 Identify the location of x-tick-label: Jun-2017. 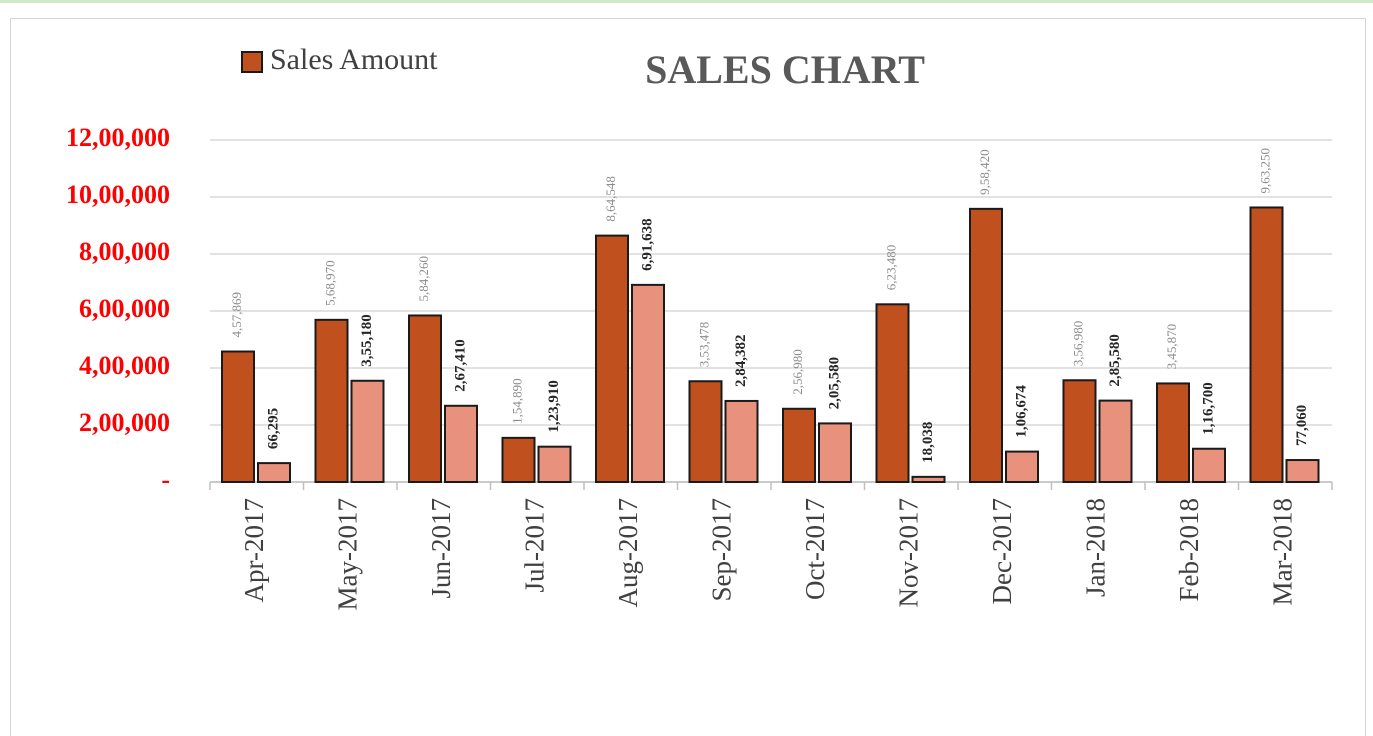
(441, 548).